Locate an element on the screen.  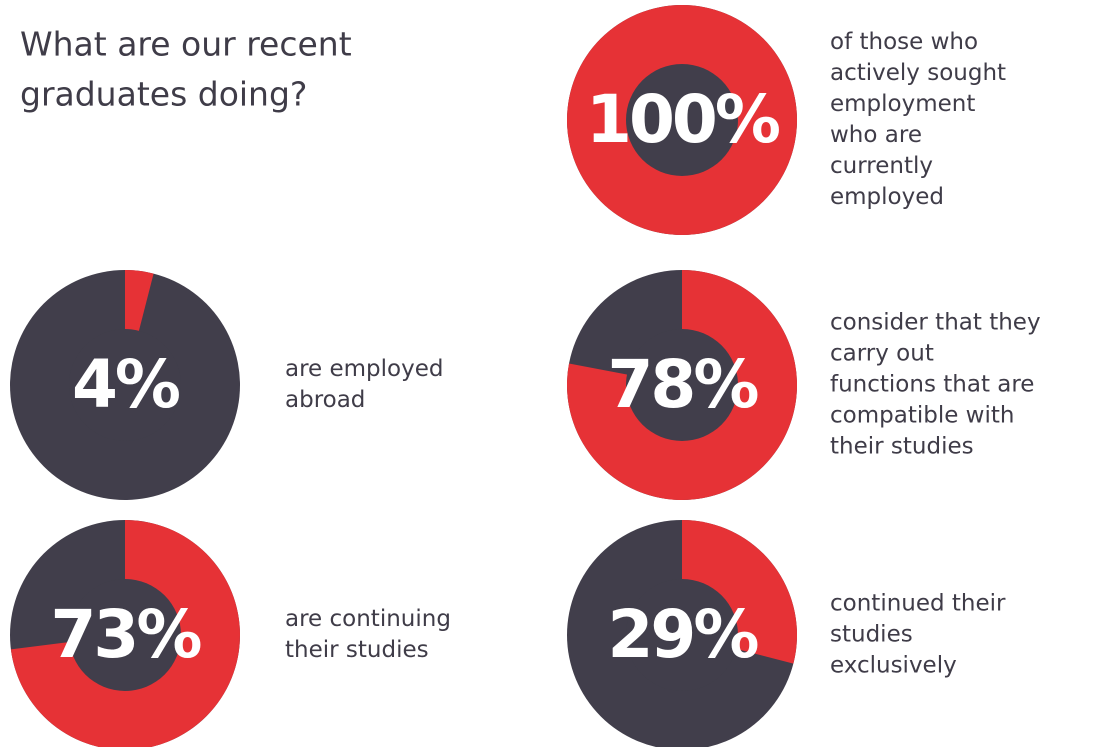
donut-value: 100% is located at coordinates (683, 119).